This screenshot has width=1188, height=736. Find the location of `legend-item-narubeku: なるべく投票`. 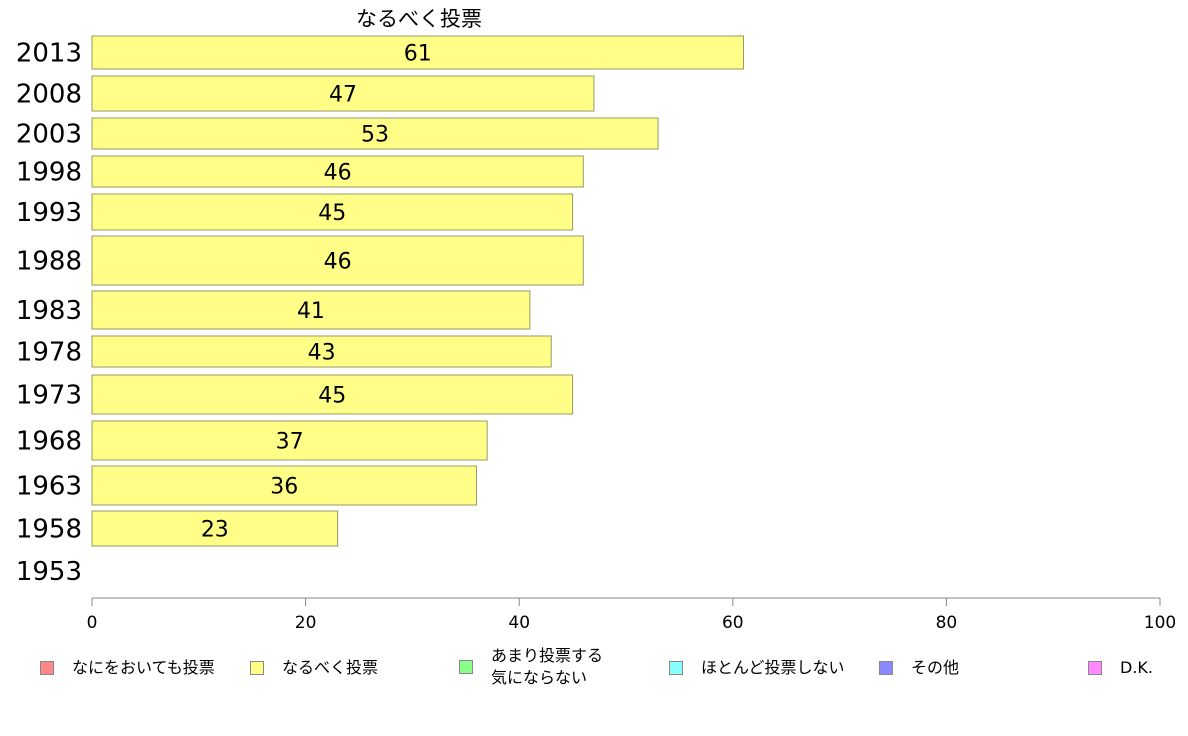

legend-item-narubeku: なるべく投票 is located at coordinates (314, 668).